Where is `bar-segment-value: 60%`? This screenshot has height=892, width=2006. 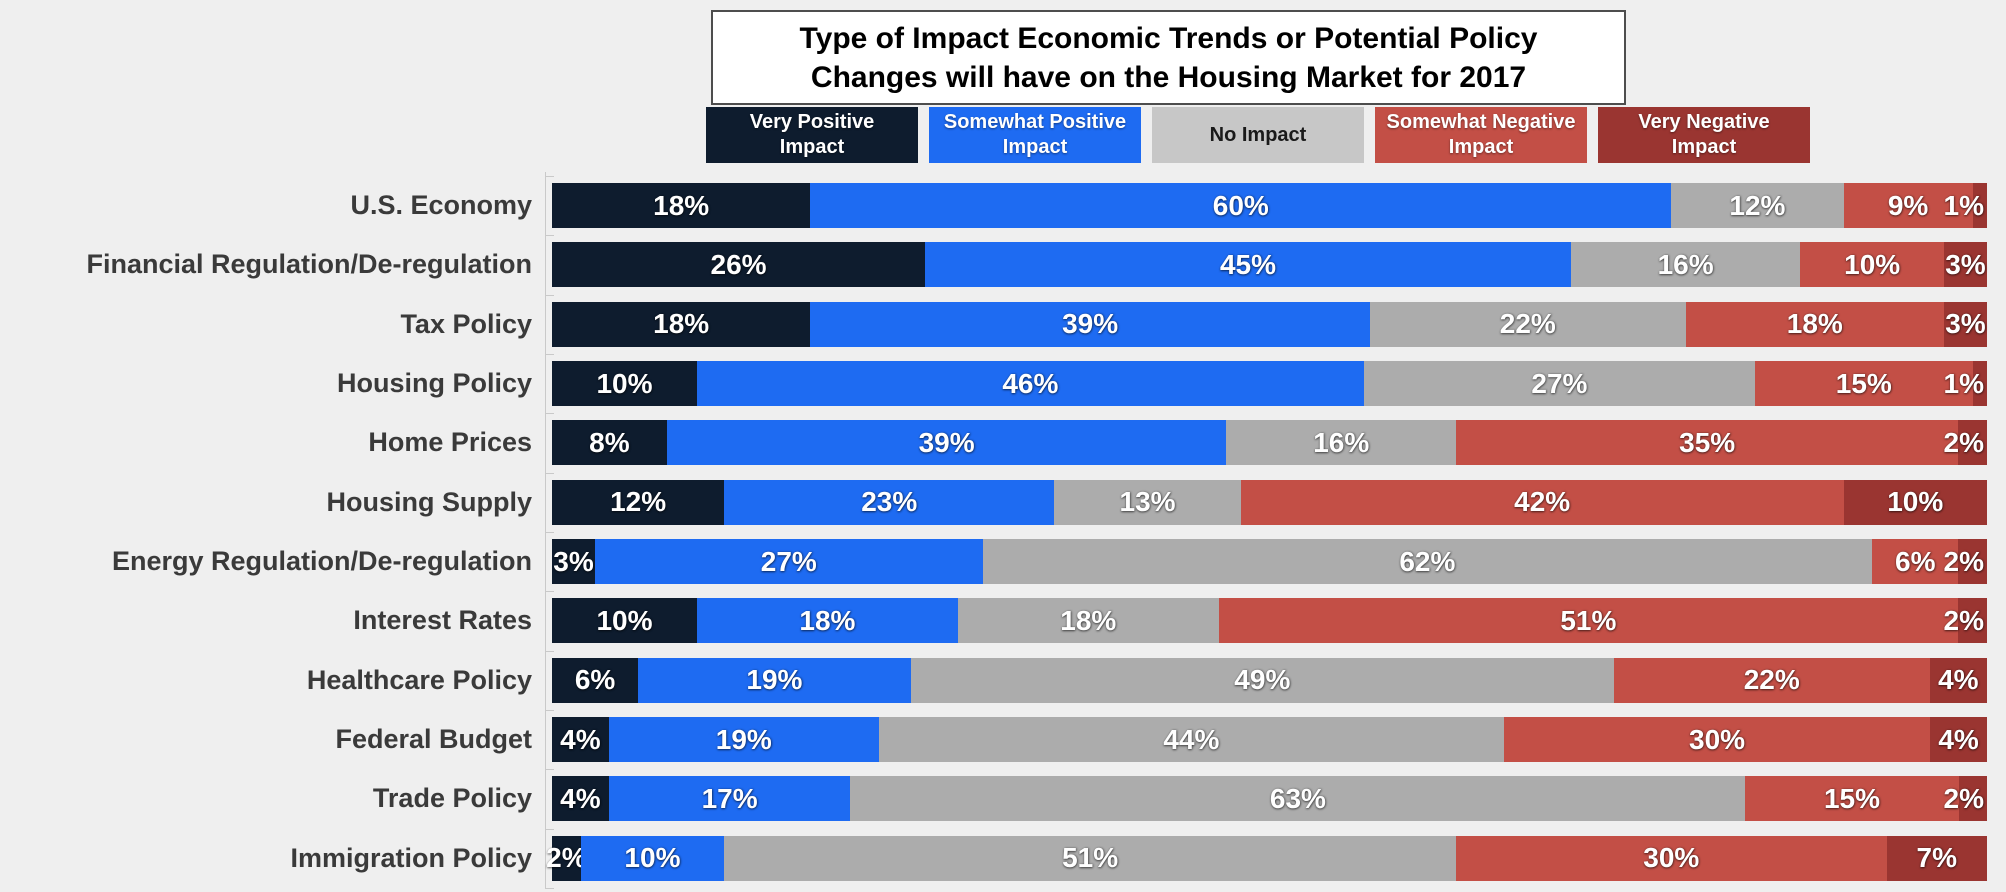 bar-segment-value: 60% is located at coordinates (1240, 205).